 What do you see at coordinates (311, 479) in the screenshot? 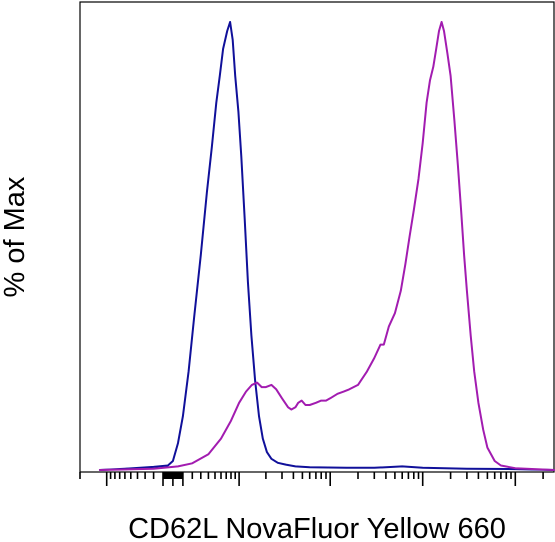
I see `x-axis-ticks` at bounding box center [311, 479].